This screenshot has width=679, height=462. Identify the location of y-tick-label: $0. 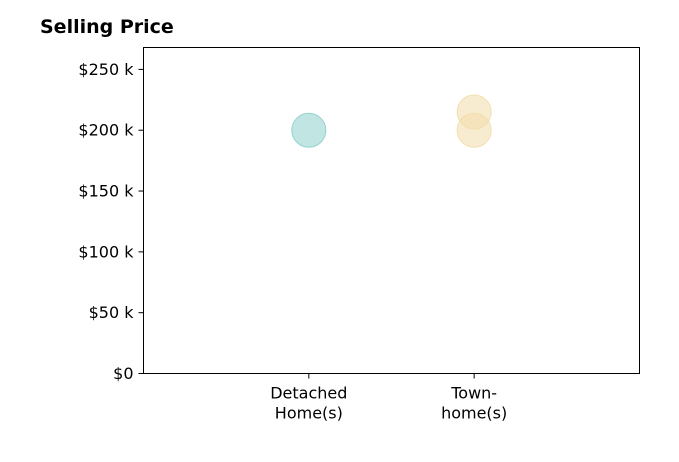
(123, 373).